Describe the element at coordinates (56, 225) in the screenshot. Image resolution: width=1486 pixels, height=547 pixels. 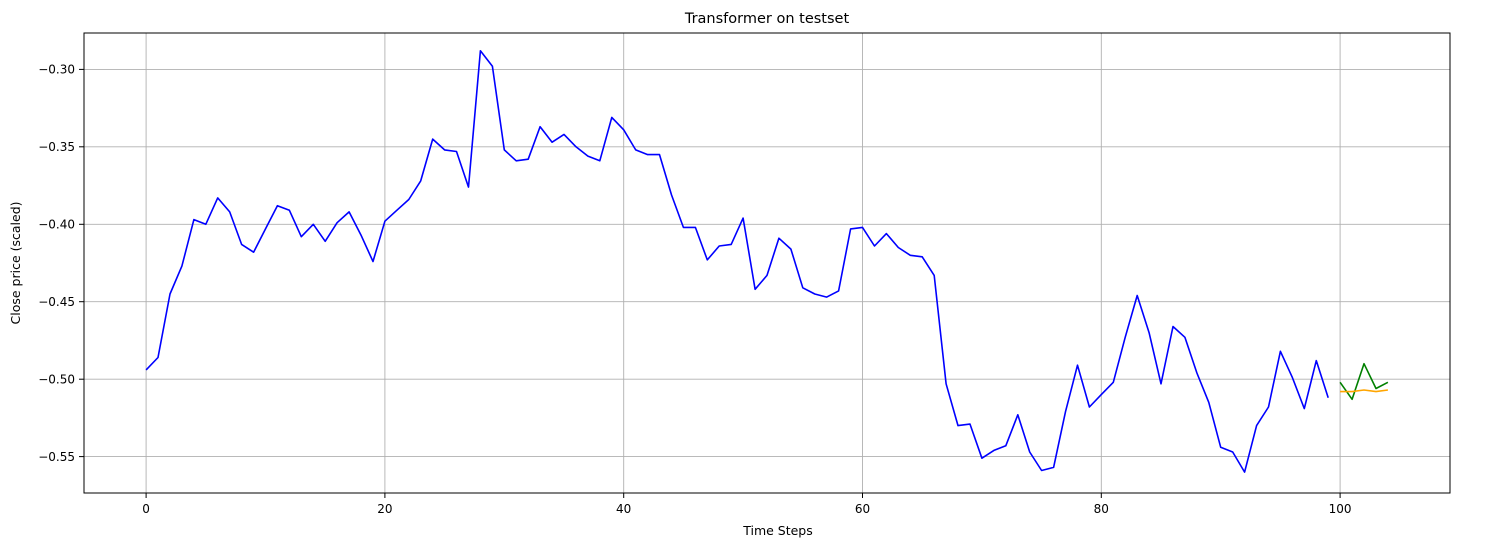
I see `y-tick-label: −0.40` at that location.